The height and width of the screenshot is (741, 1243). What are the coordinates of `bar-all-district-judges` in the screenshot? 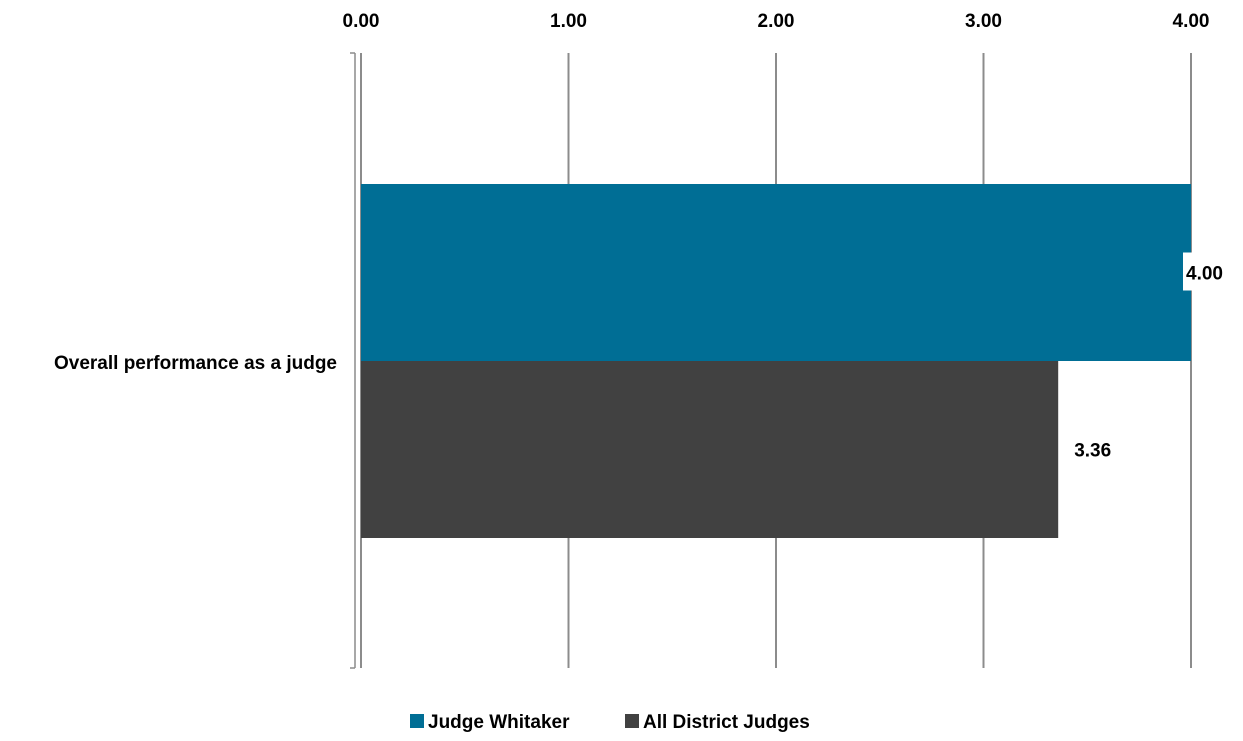 It's located at (710, 449).